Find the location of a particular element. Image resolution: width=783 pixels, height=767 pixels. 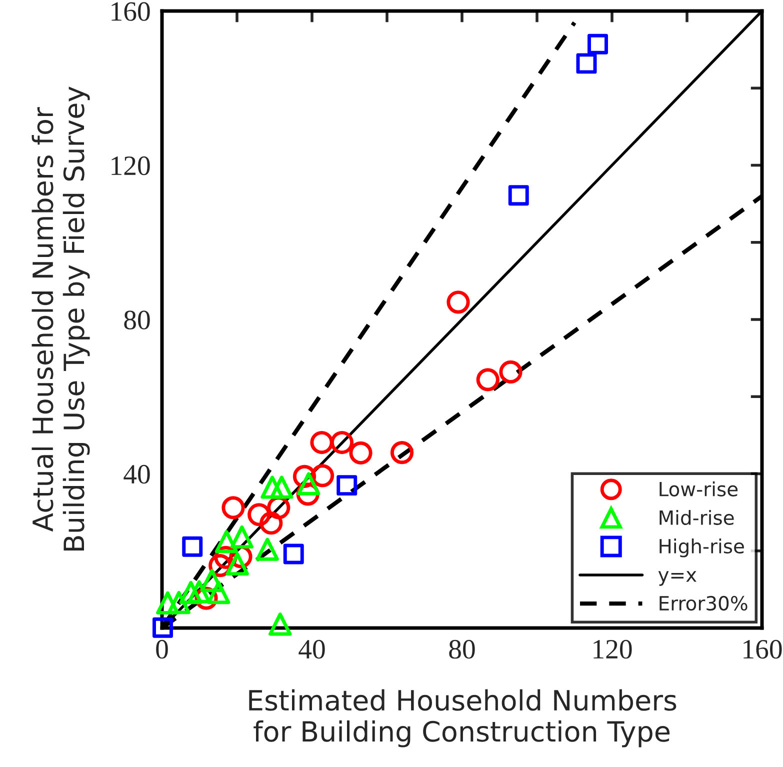

x-tick-label: 40 is located at coordinates (311, 649).